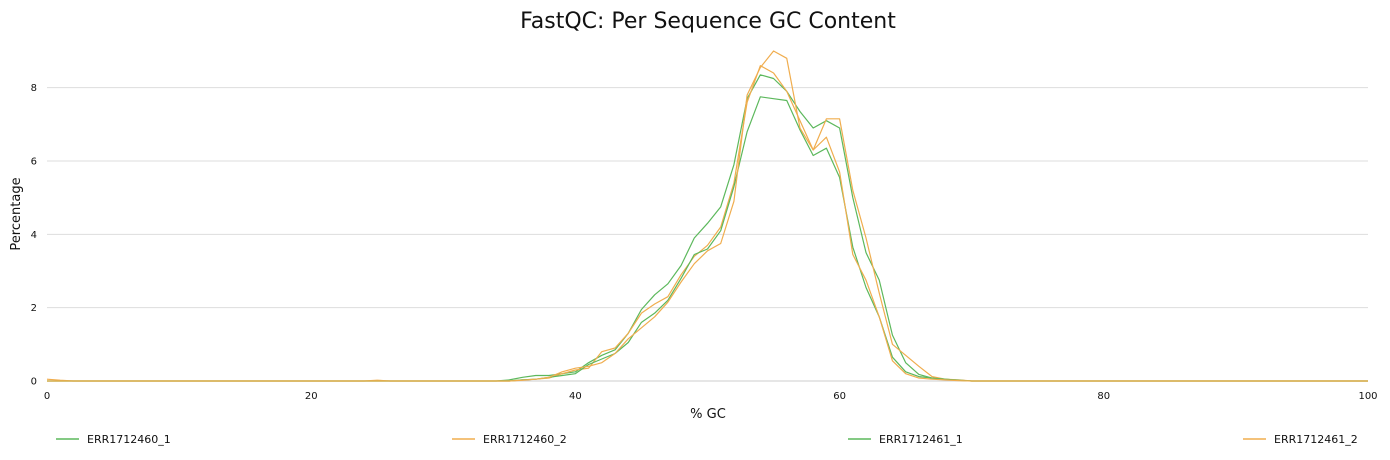 The image size is (1390, 460). I want to click on y-tick-label: 0, so click(34, 382).